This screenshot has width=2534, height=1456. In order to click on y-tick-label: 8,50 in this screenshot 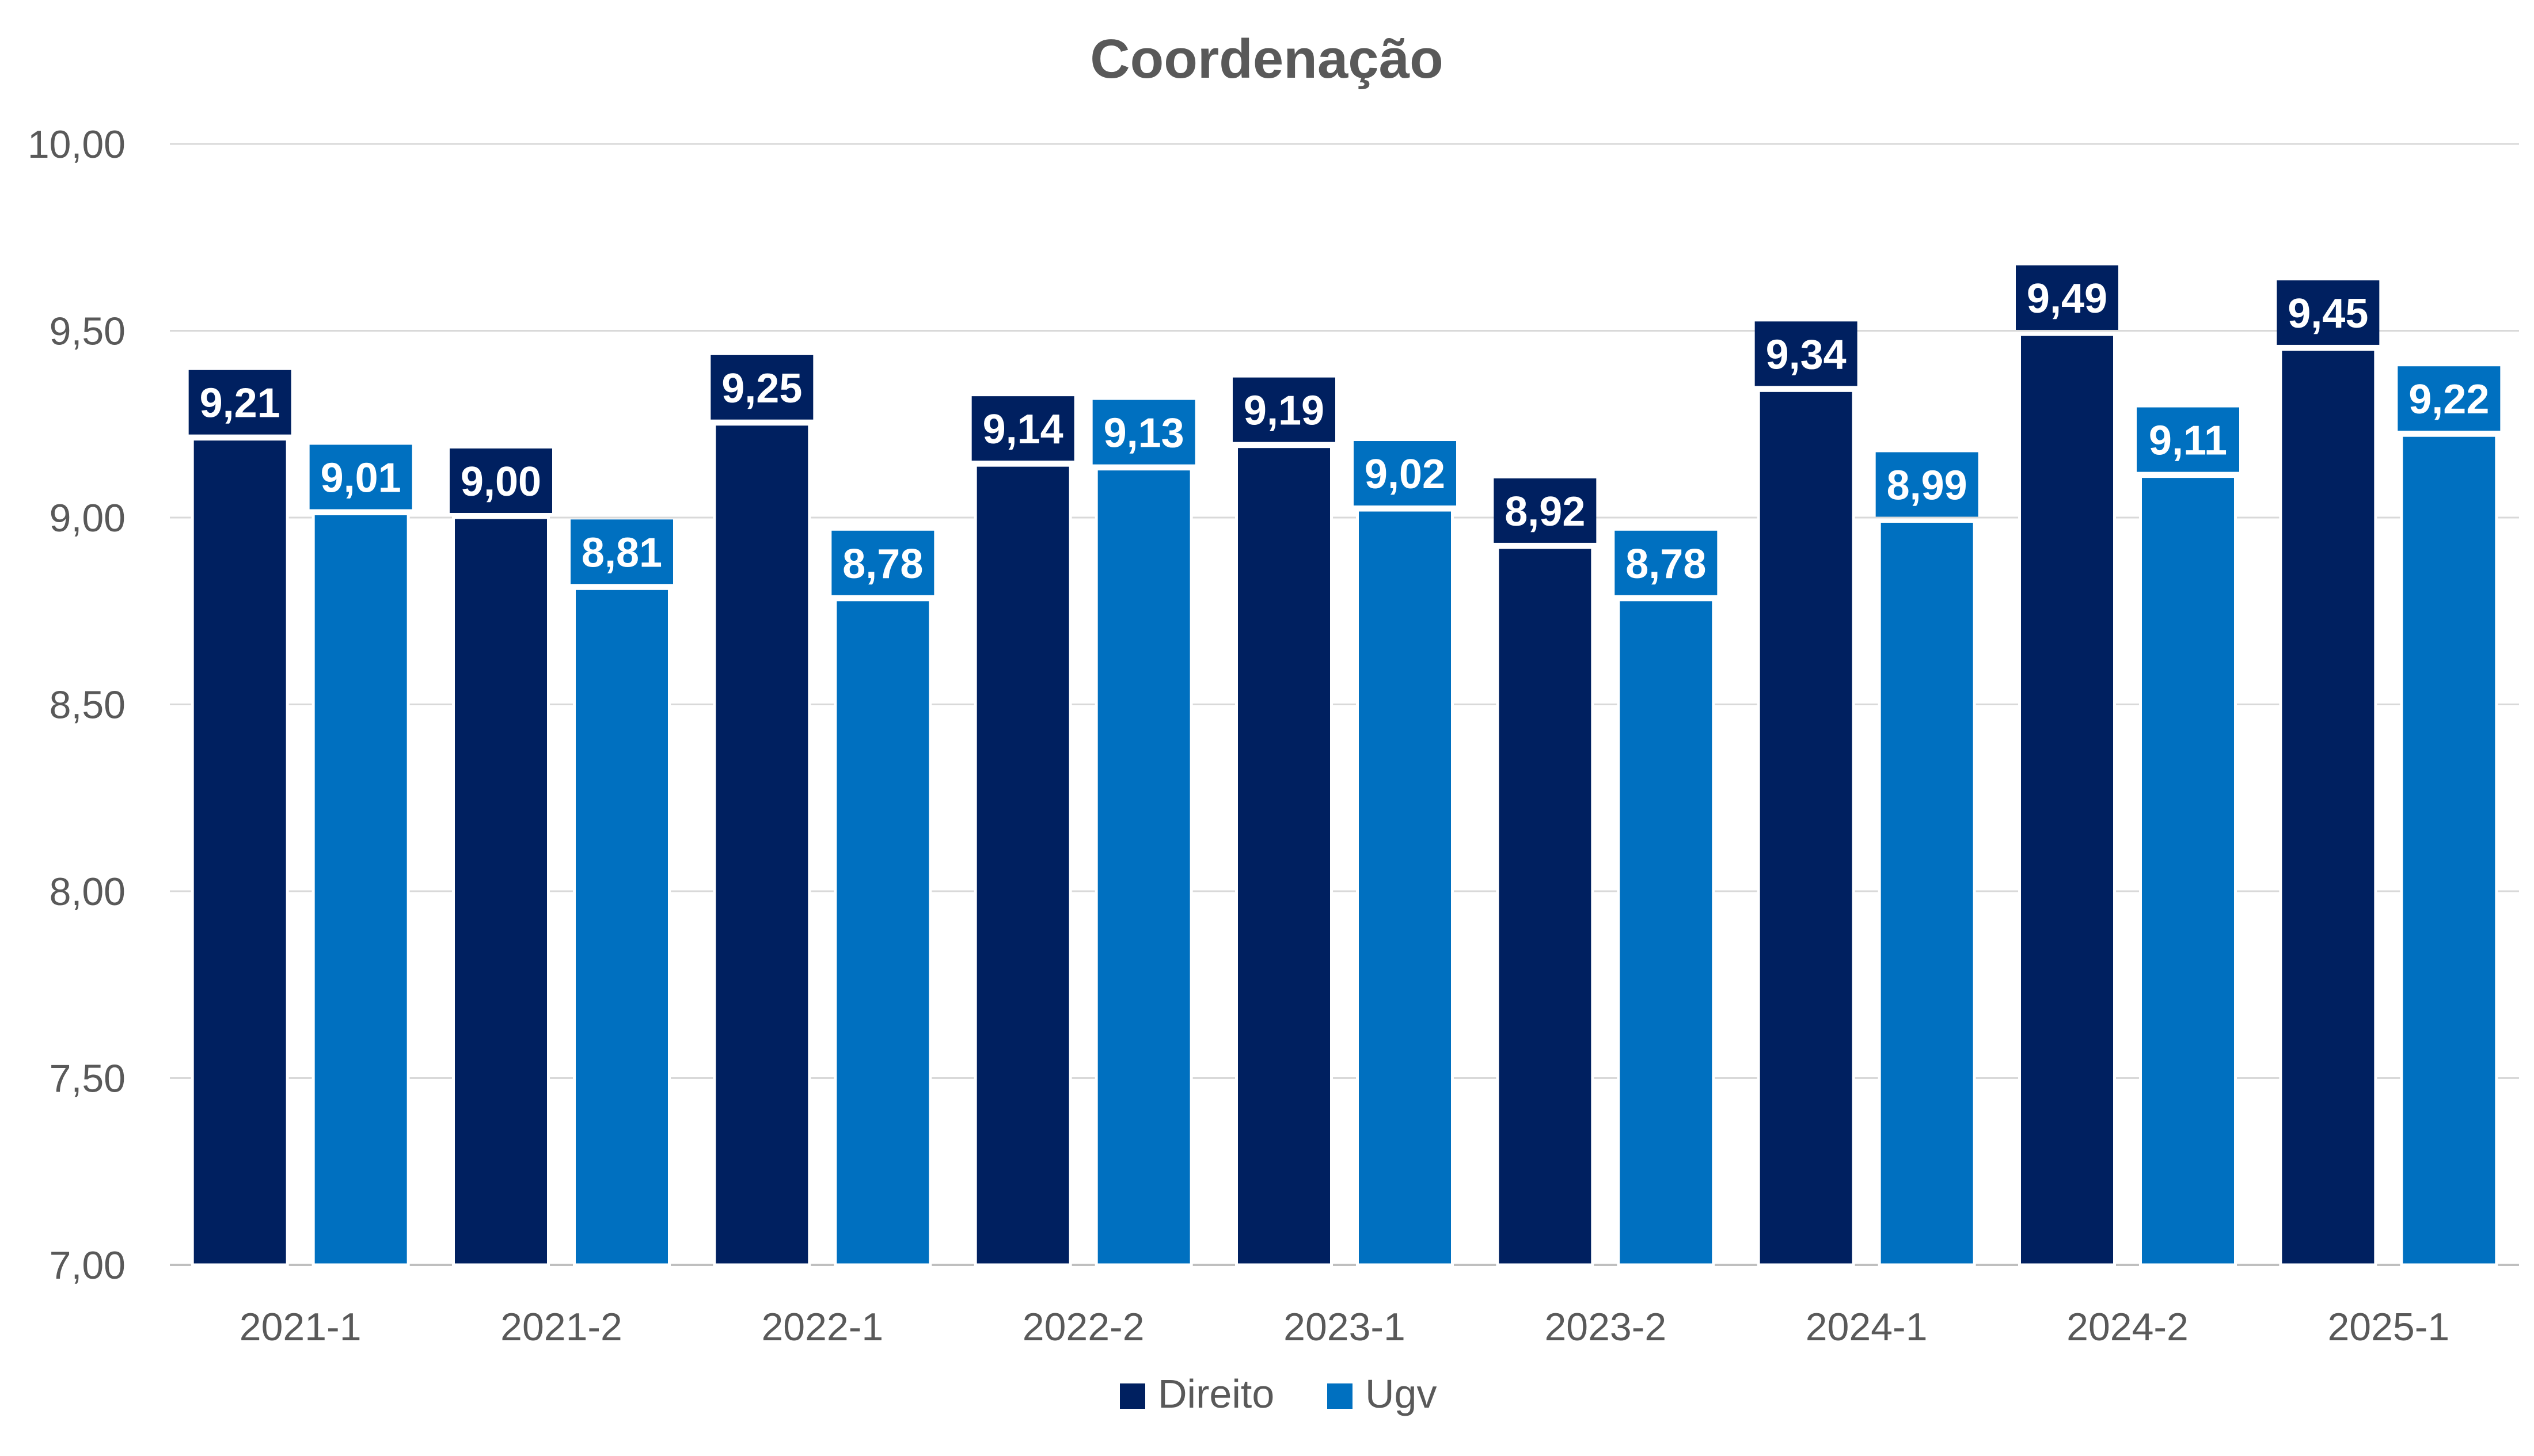, I will do `click(88, 705)`.